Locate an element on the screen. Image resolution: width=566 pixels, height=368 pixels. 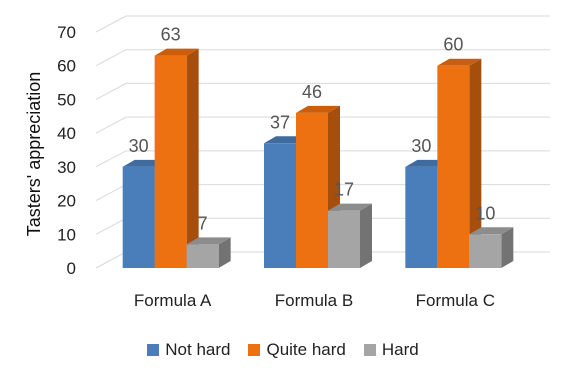
legend-item: Hard is located at coordinates (391, 350).